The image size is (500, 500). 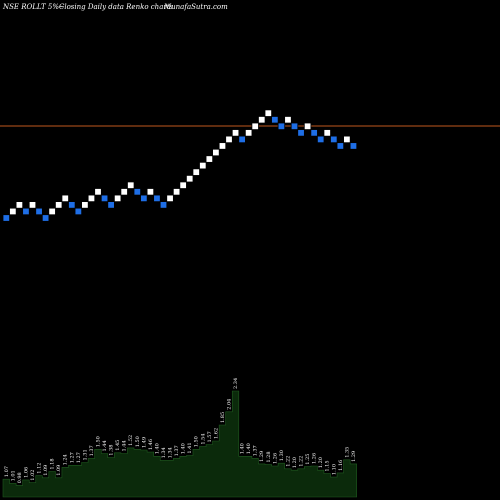 What do you see at coordinates (203, 438) in the screenshot?
I see `volume-label: 1.54` at bounding box center [203, 438].